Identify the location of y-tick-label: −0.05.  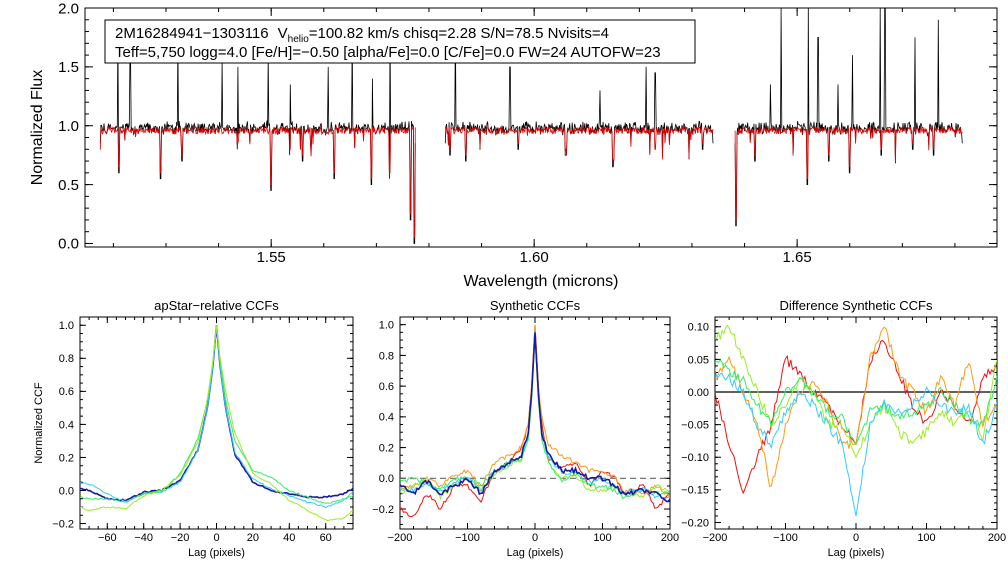
(695, 425).